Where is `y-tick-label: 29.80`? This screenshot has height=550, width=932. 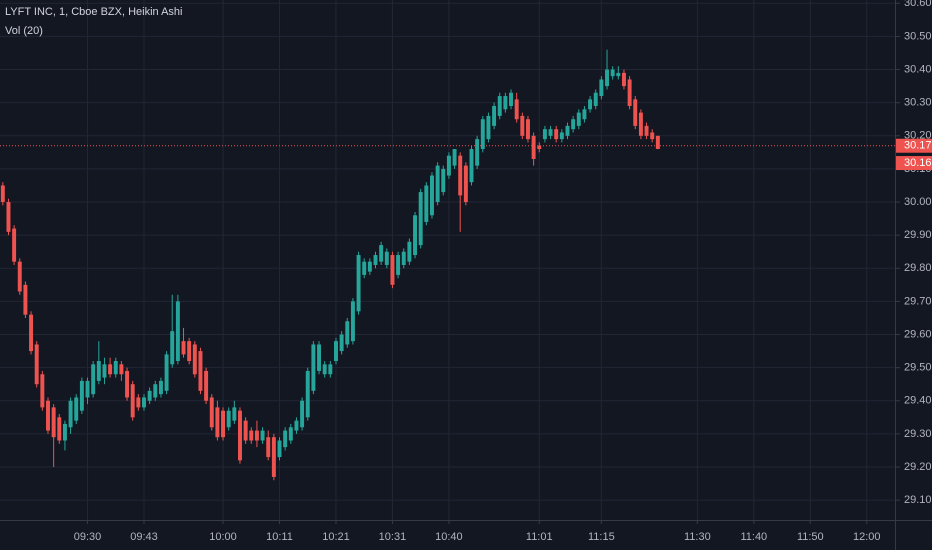
y-tick-label: 29.80 is located at coordinates (918, 268).